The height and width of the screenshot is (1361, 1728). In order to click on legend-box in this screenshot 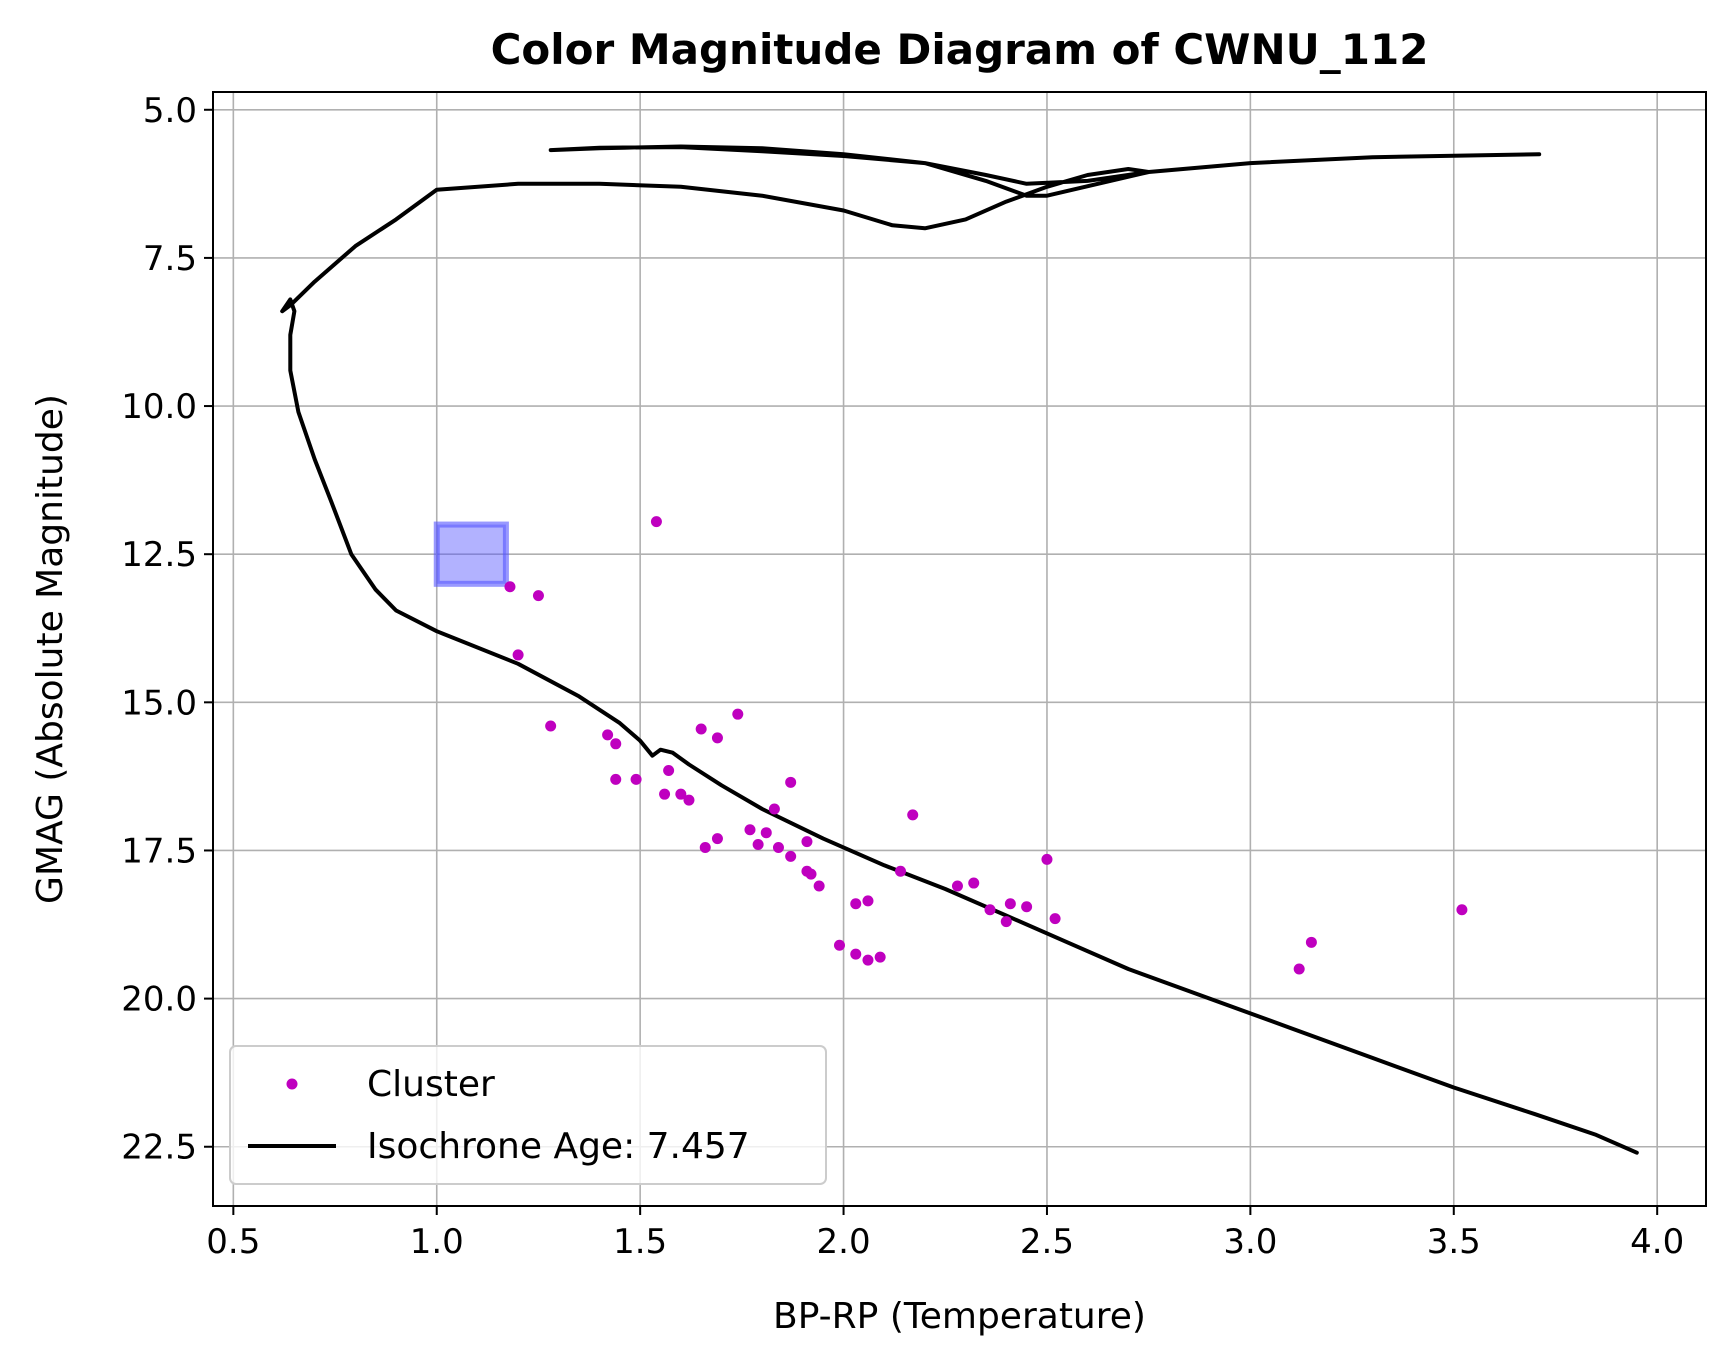, I will do `click(528, 1115)`.